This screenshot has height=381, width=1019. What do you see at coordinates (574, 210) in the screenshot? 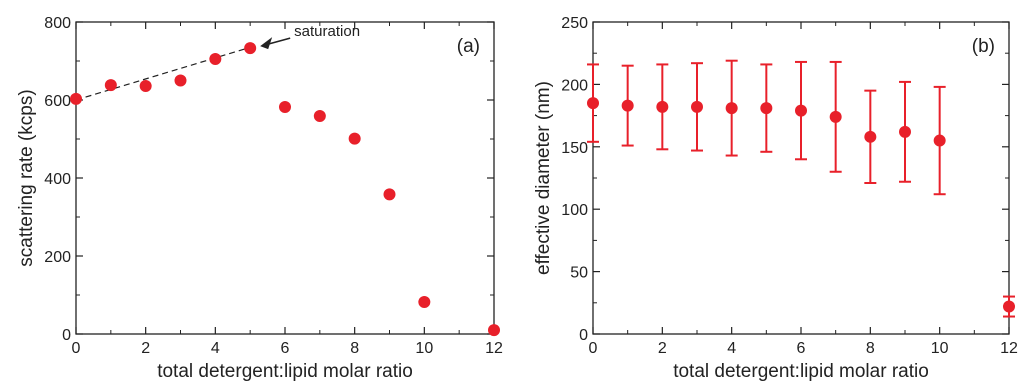
I see `y-tick-label: 100` at bounding box center [574, 210].